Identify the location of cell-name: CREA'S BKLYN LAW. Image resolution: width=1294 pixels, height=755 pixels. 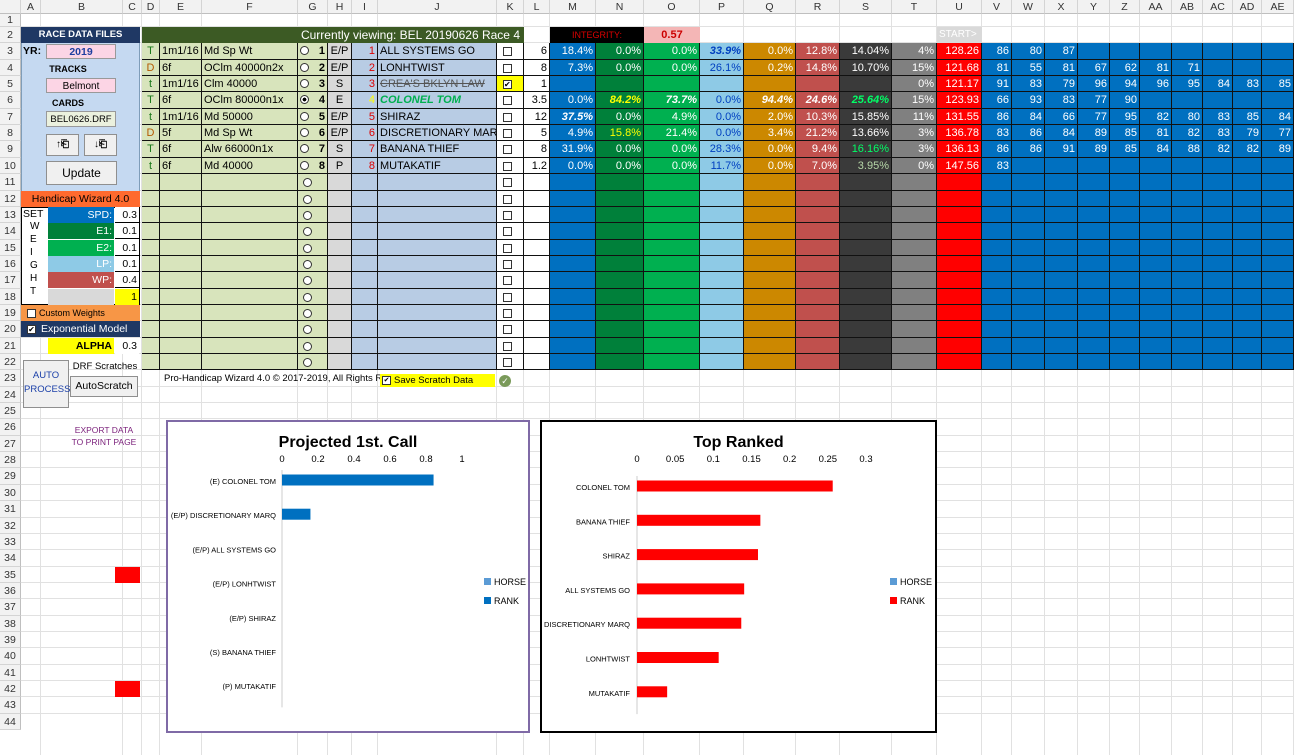
(437, 84).